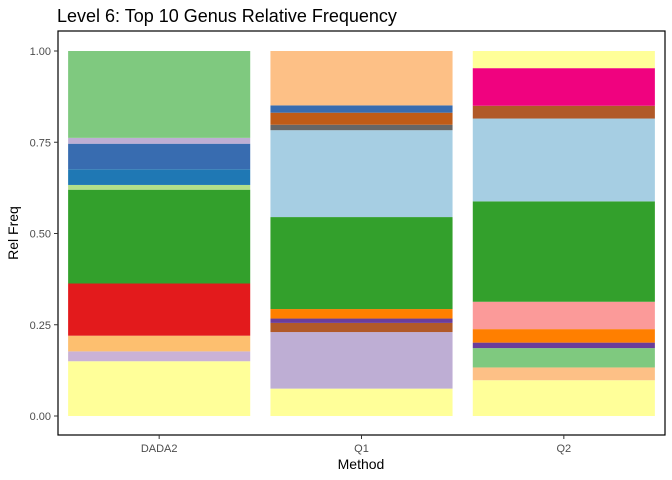 The width and height of the screenshot is (672, 480). I want to click on x-tick-label: Q1, so click(361, 449).